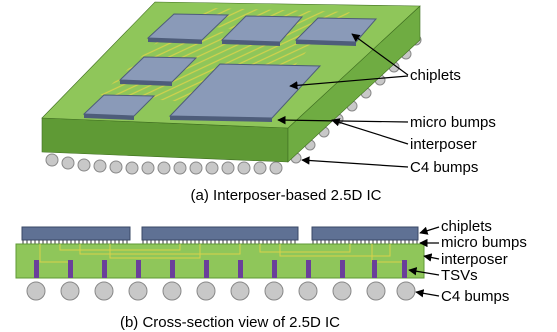  What do you see at coordinates (444, 167) in the screenshot?
I see `top-label-c4-bumps: C4 bumps` at bounding box center [444, 167].